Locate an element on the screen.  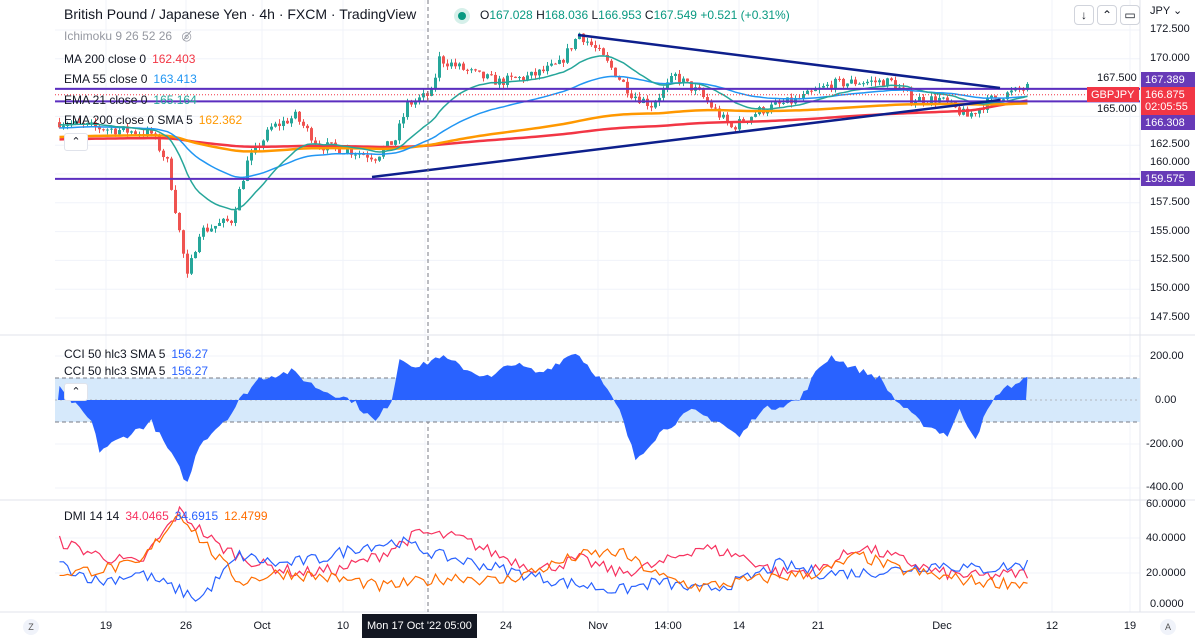
time-label: 19 is located at coordinates (1130, 626).